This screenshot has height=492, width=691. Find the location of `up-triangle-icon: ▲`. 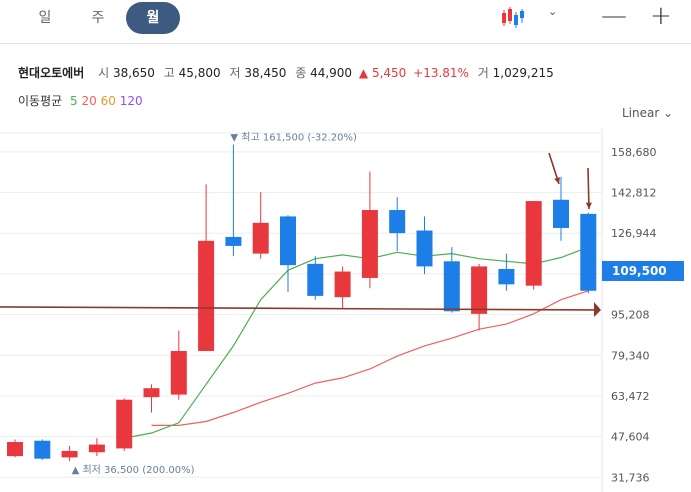

up-triangle-icon: ▲ is located at coordinates (363, 73).